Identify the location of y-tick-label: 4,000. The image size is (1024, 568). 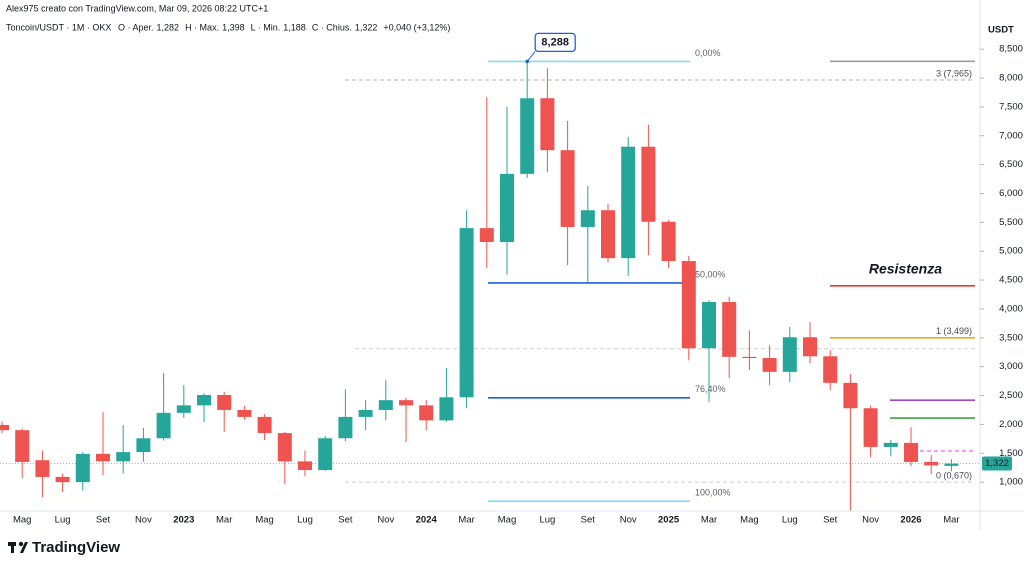
(1011, 308).